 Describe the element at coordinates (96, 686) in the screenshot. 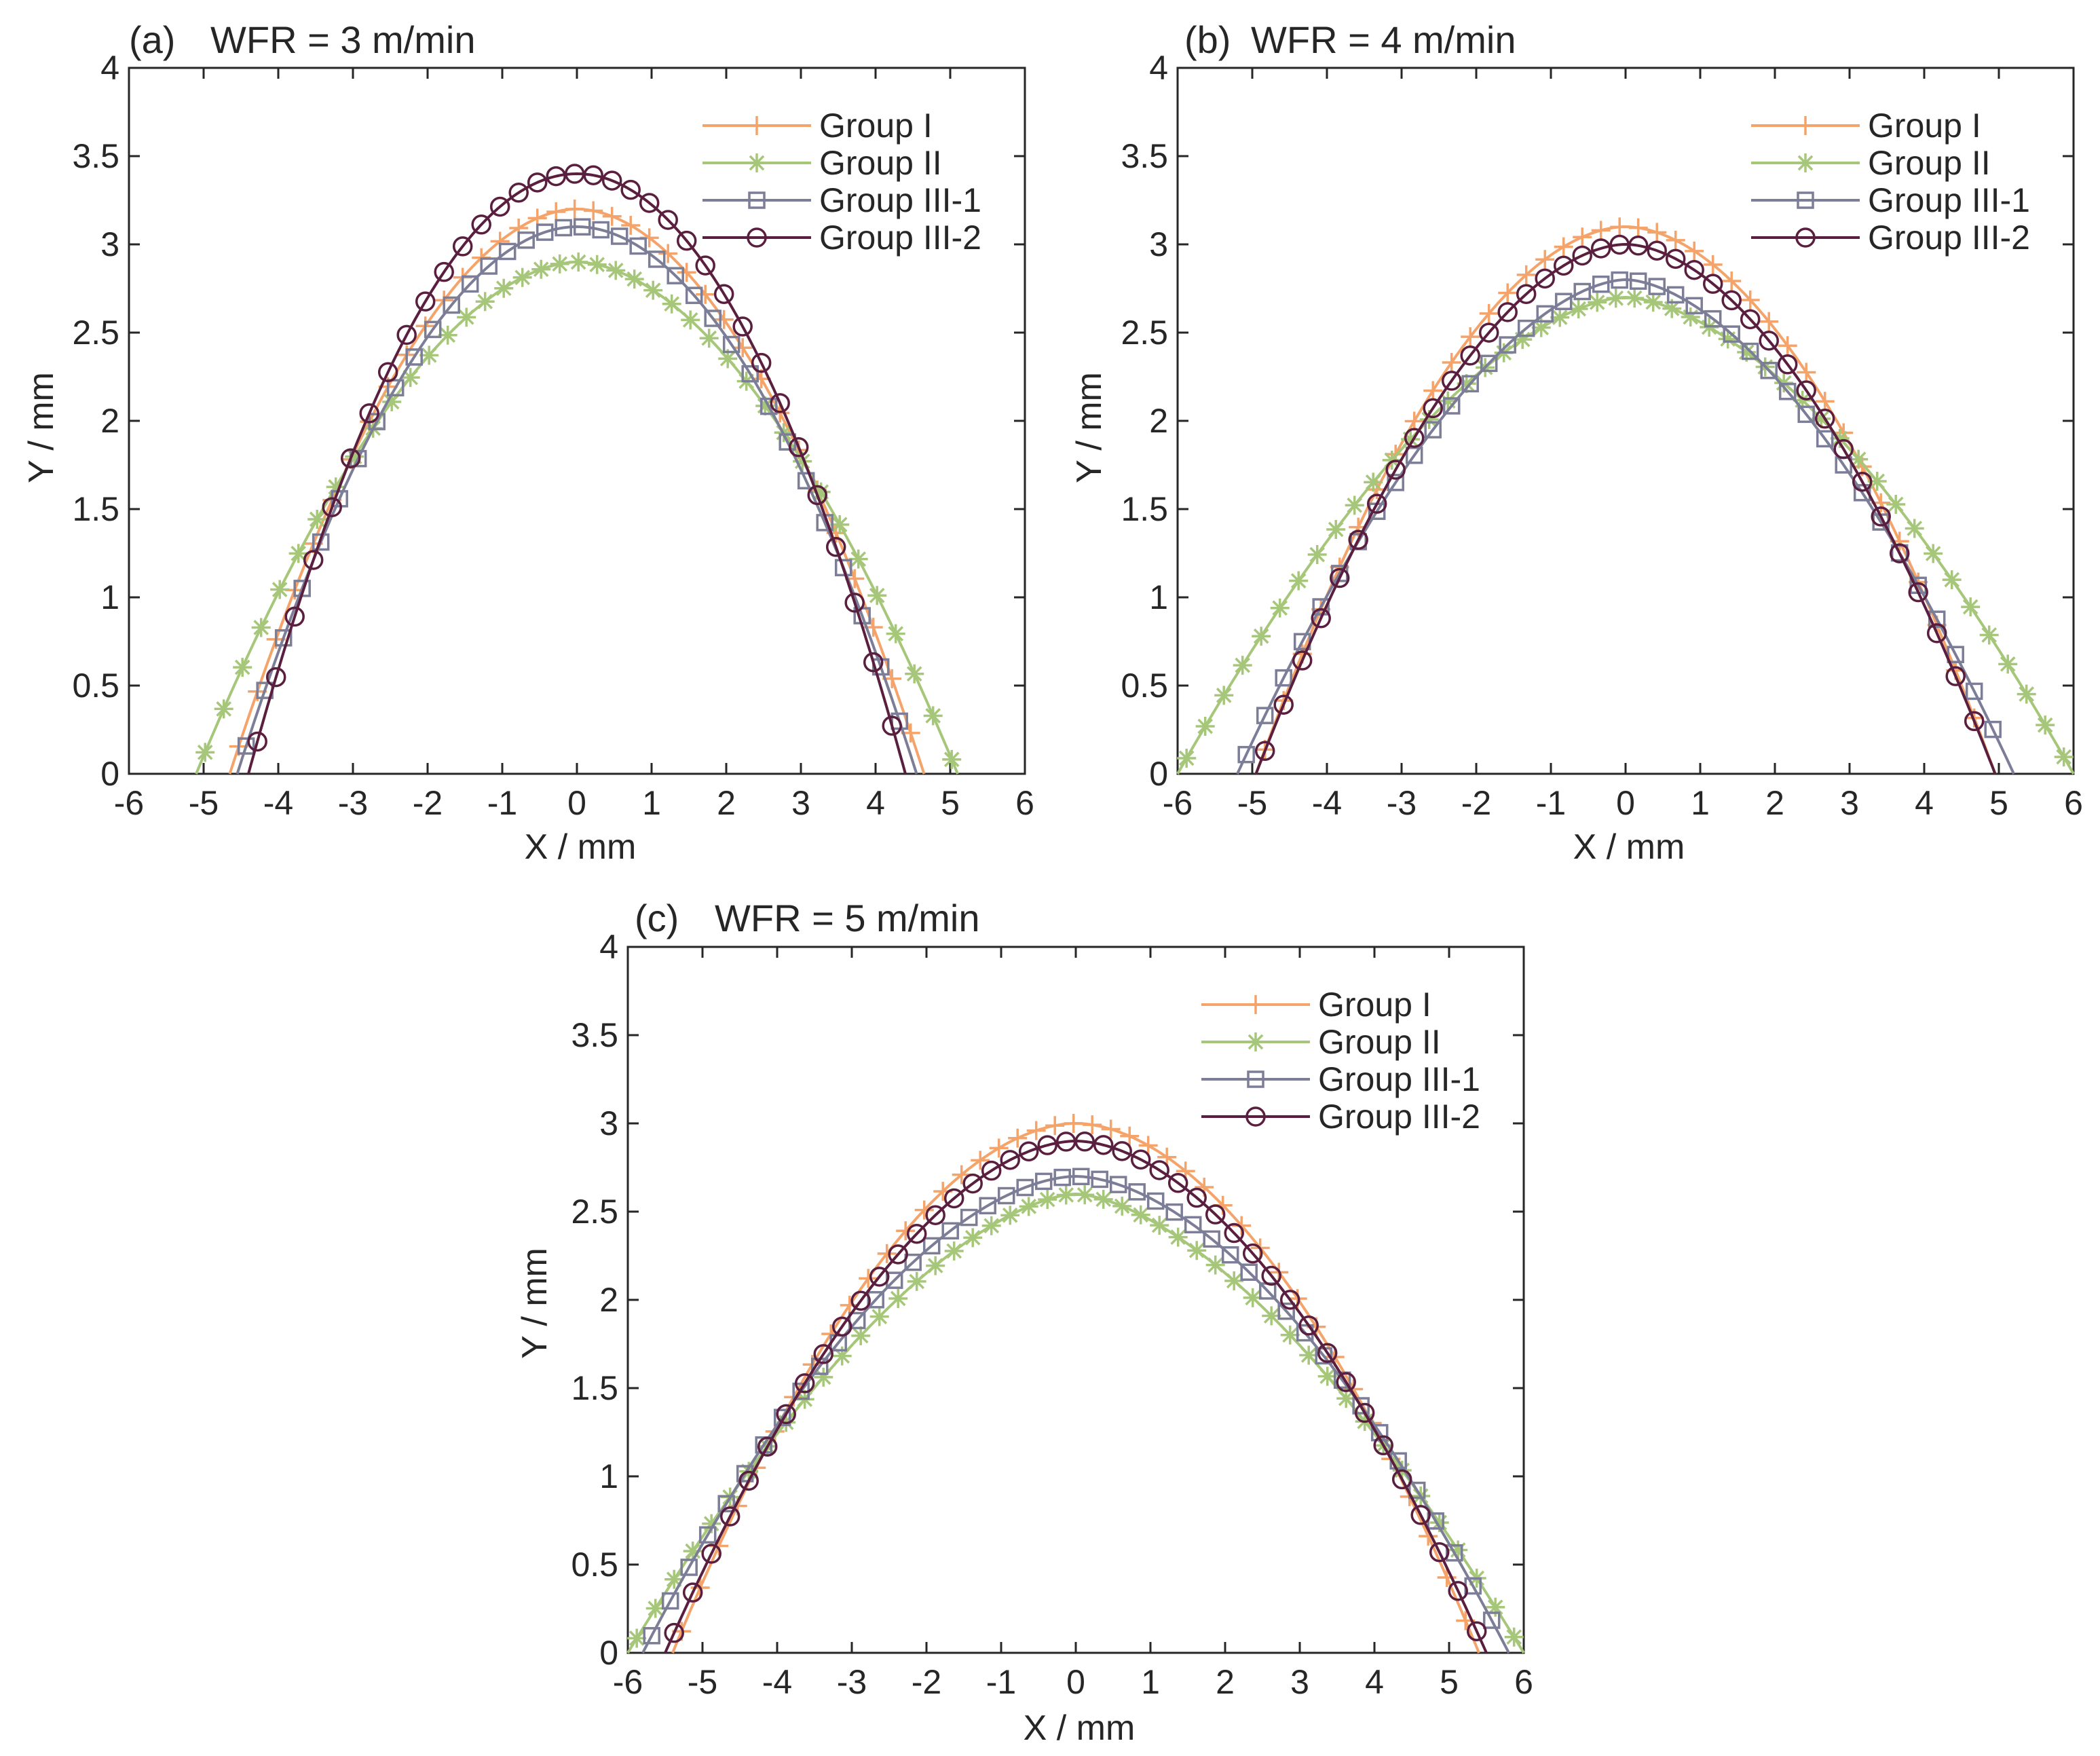

I see `panel-a-ytick-label: 0.5` at that location.